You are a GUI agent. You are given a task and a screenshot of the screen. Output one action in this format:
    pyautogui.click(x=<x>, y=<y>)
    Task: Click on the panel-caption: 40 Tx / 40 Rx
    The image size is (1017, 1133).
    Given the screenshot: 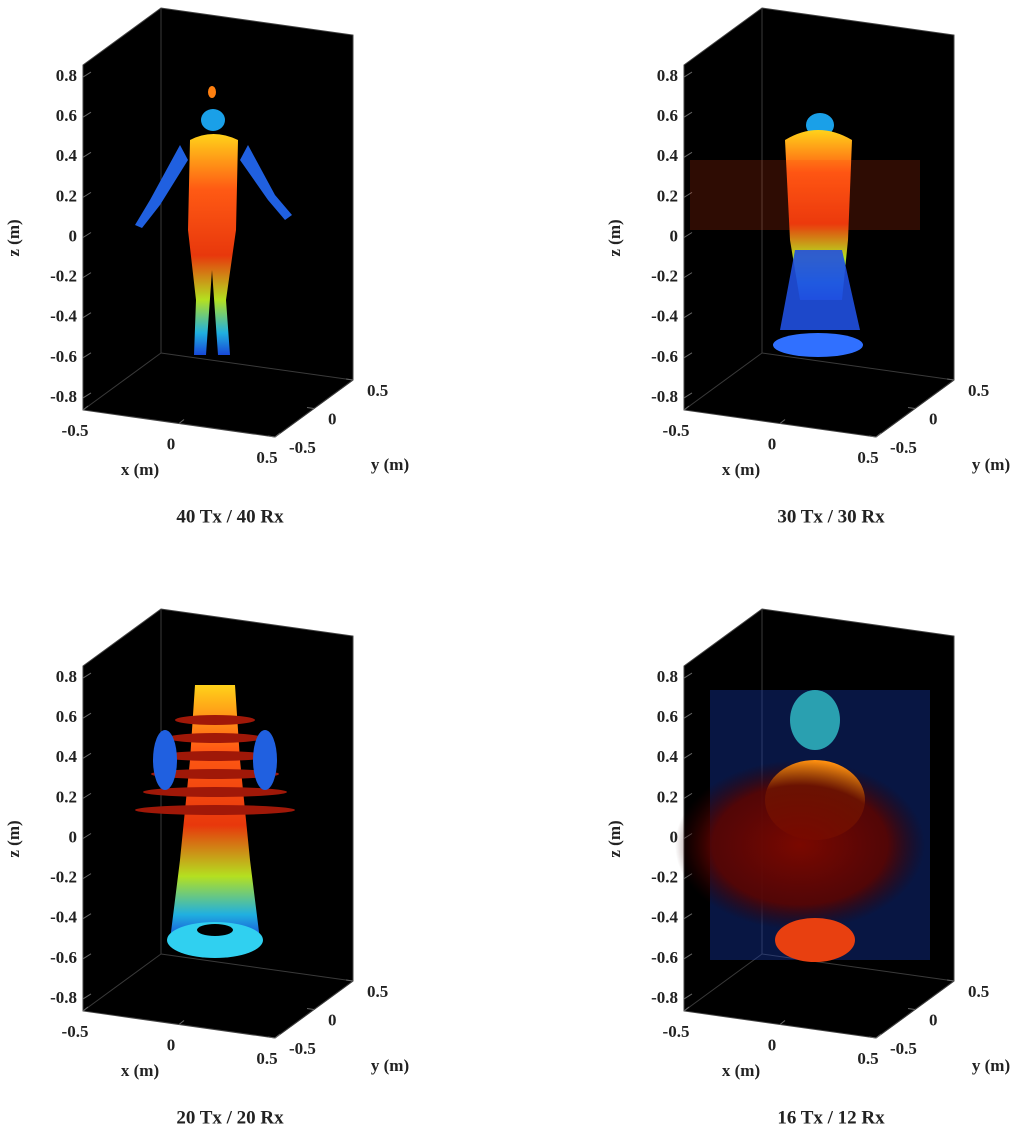 What is the action you would take?
    pyautogui.click(x=230, y=516)
    